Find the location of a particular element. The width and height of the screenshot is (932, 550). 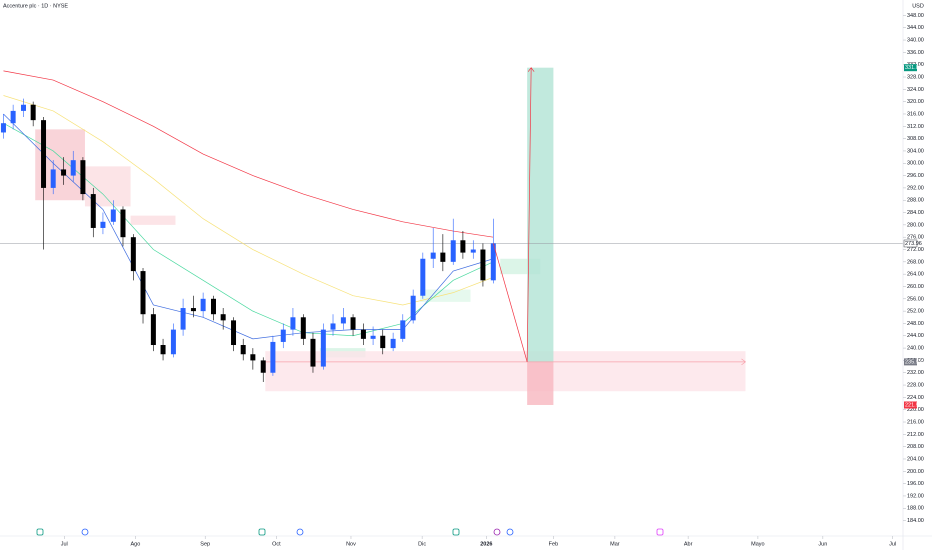

y-tick-label: 336.00 is located at coordinates (915, 53).